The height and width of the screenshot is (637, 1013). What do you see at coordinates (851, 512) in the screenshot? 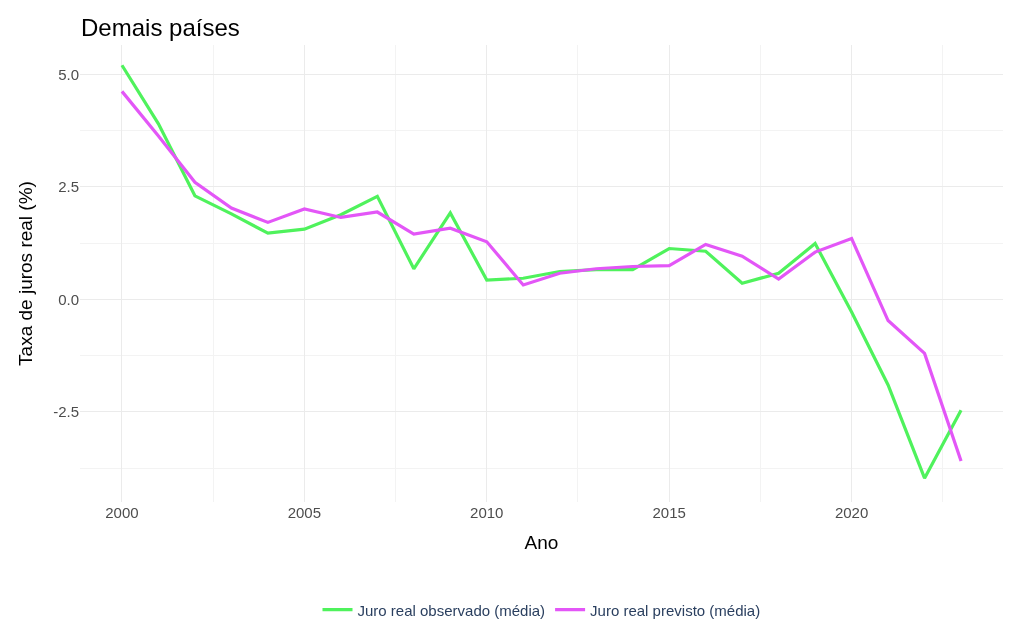
I see `x-tick-label: 2020` at bounding box center [851, 512].